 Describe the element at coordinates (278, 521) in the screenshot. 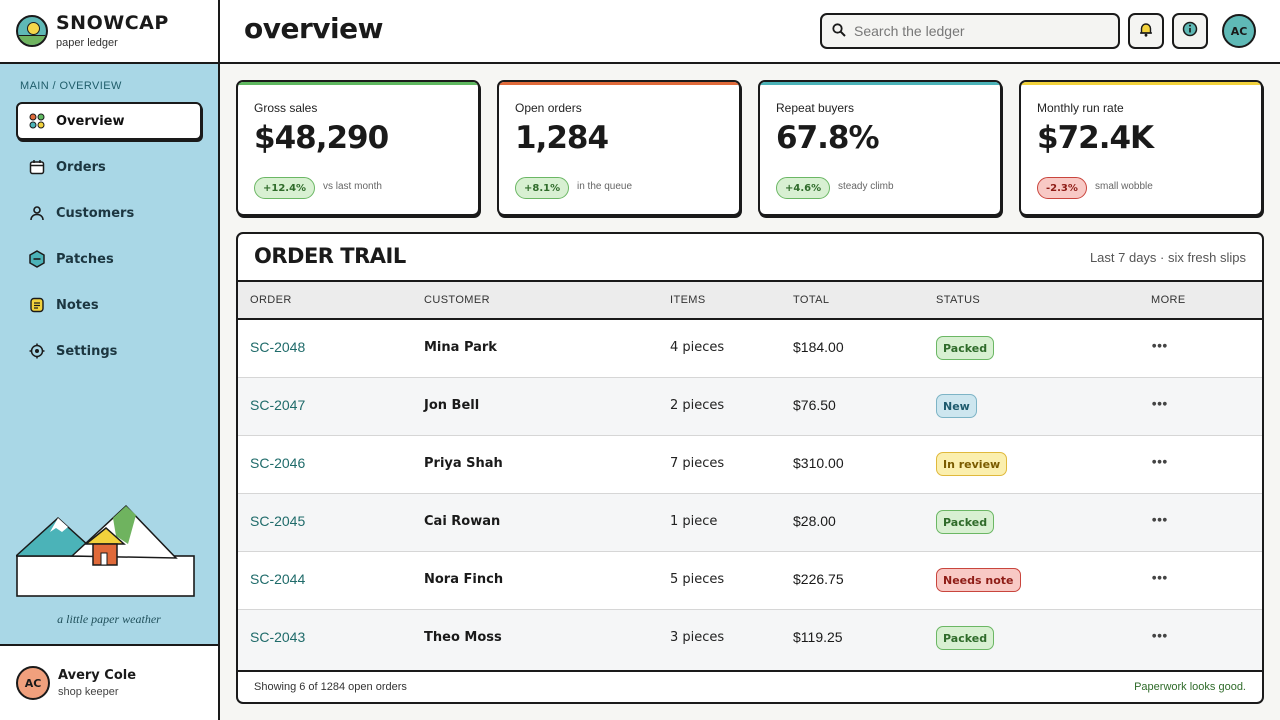

I see `order-id-link: SC-2045` at that location.